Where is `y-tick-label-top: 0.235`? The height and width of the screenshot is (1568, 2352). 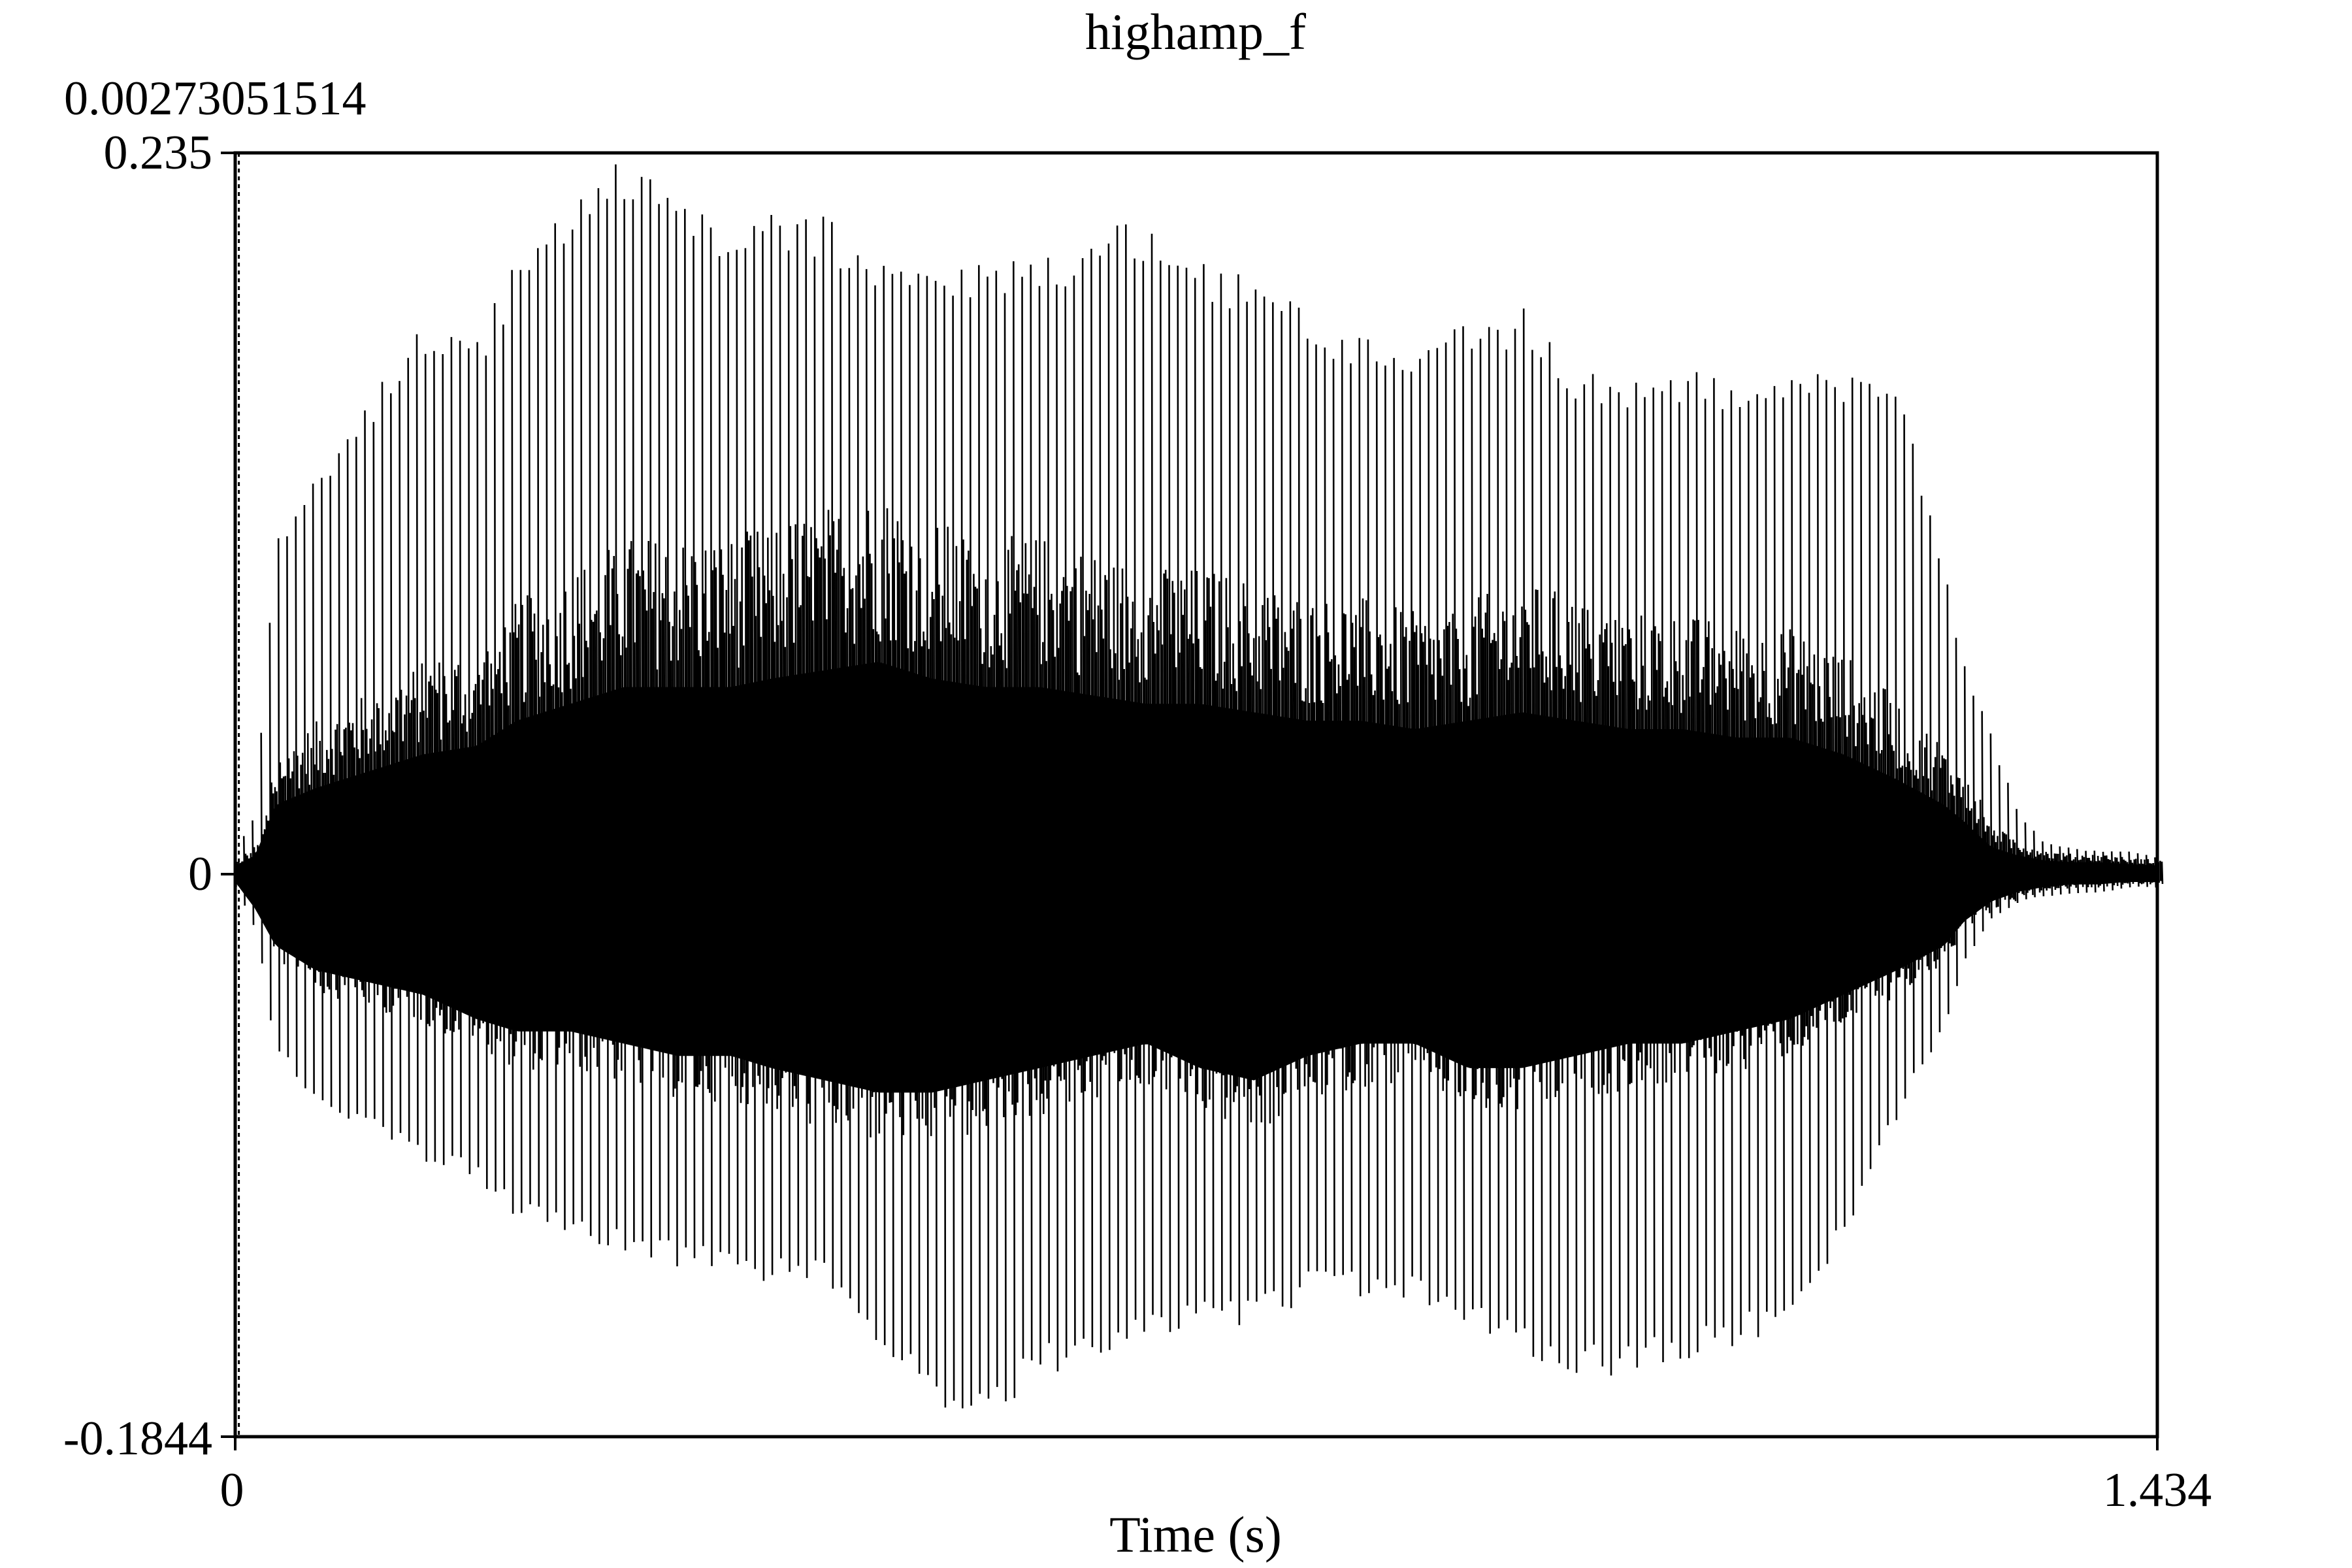 y-tick-label-top: 0.235 is located at coordinates (158, 153).